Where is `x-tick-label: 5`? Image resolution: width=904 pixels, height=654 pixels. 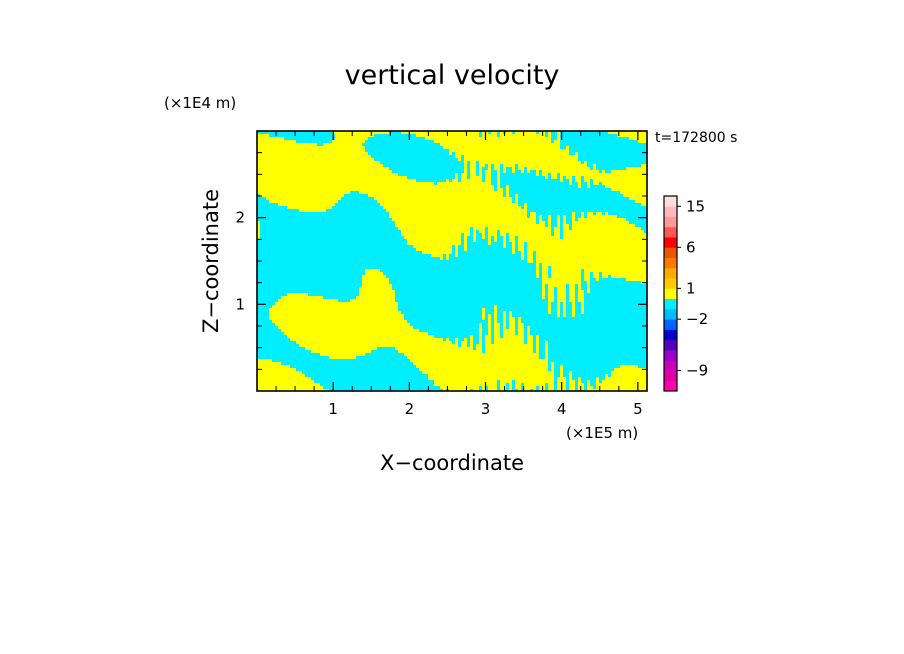 x-tick-label: 5 is located at coordinates (638, 409).